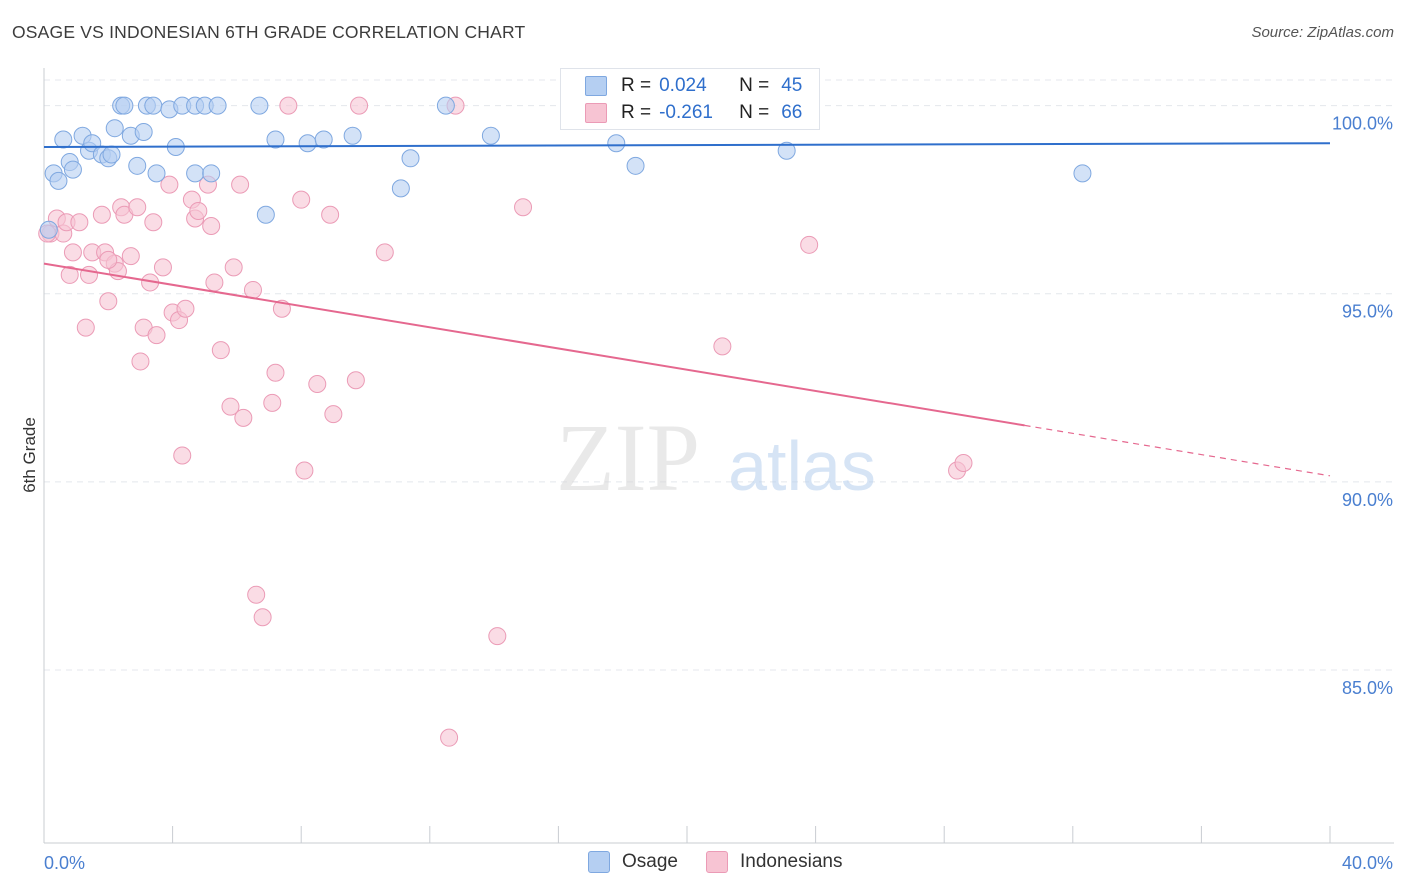 Image resolution: width=1406 pixels, height=892 pixels. What do you see at coordinates (792, 112) in the screenshot?
I see `n-value: 66` at bounding box center [792, 112].